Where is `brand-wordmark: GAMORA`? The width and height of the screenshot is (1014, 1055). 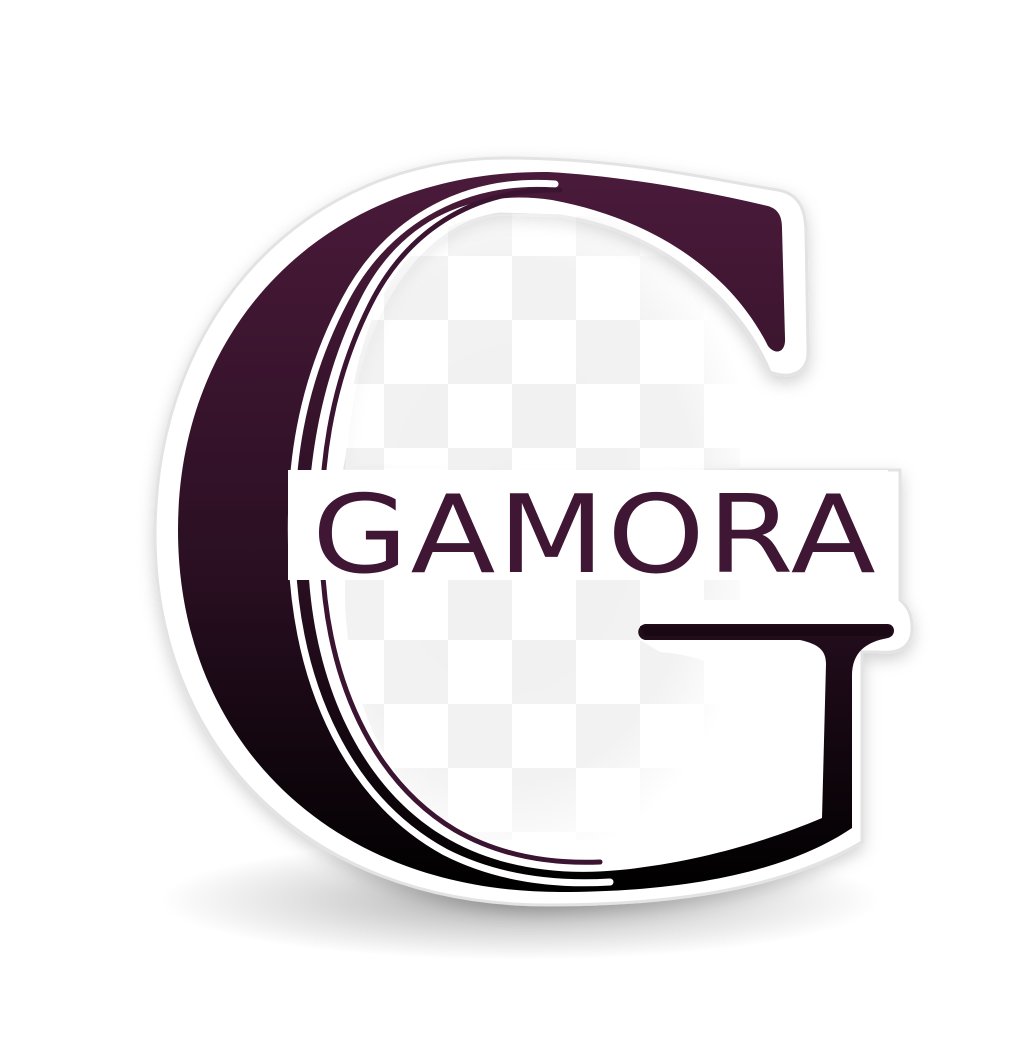 brand-wordmark: GAMORA is located at coordinates (595, 535).